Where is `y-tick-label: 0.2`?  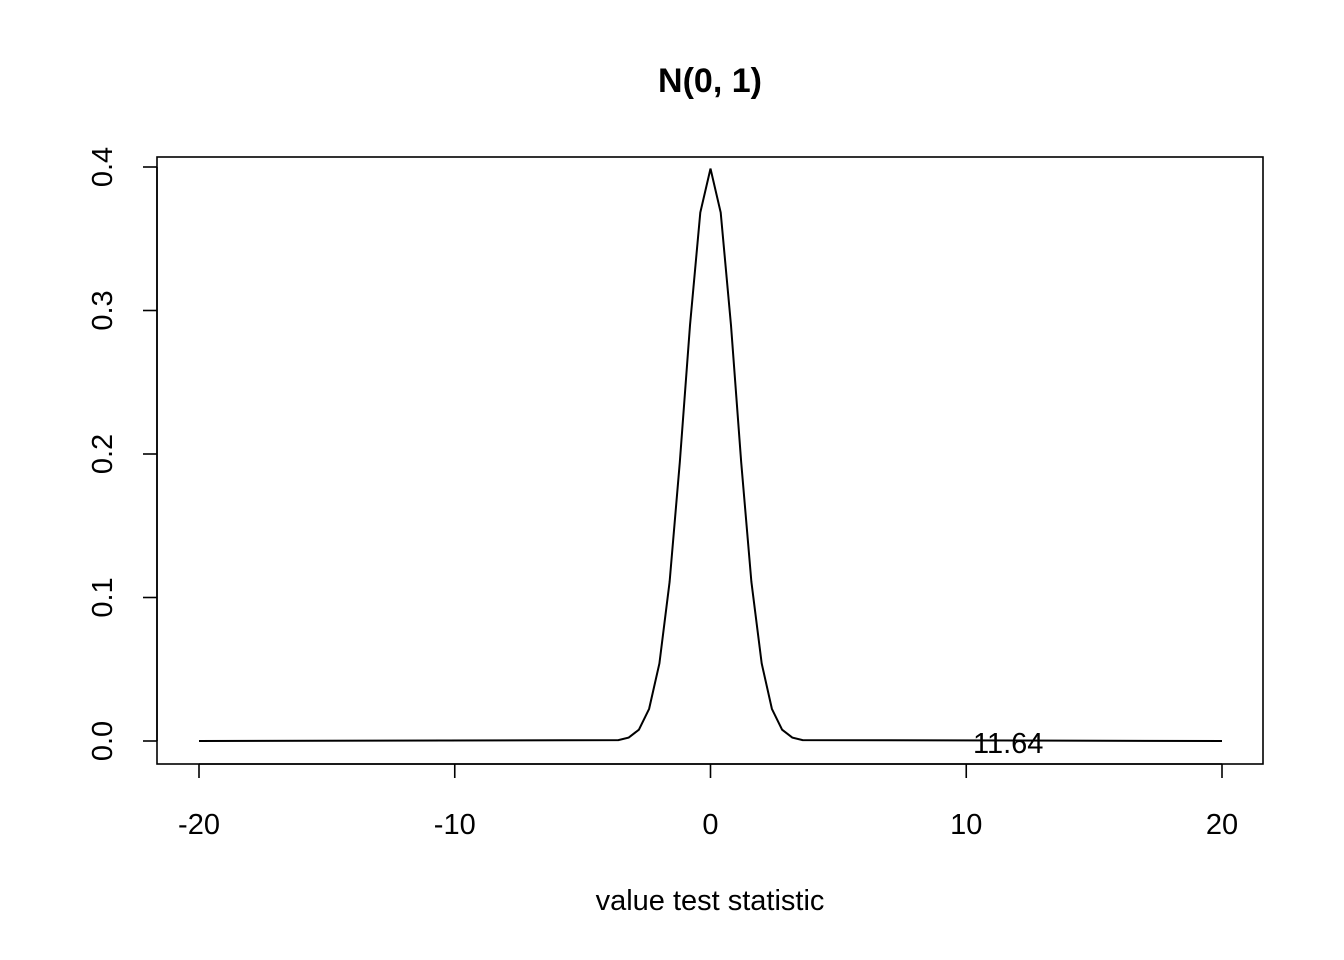
y-tick-label: 0.2 is located at coordinates (103, 454).